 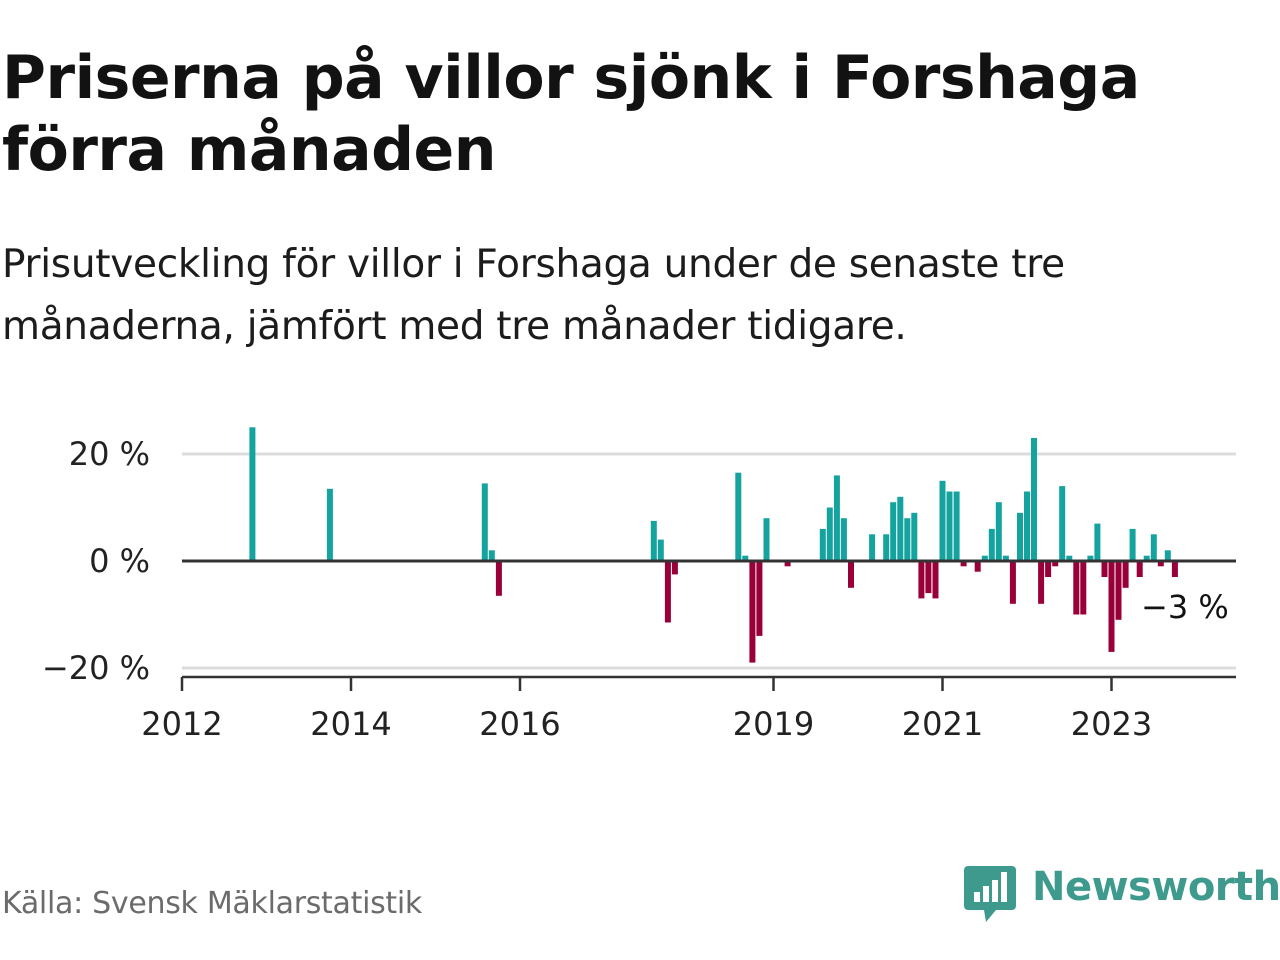 I want to click on last-value-annotation: −3 %, so click(x=1185, y=607).